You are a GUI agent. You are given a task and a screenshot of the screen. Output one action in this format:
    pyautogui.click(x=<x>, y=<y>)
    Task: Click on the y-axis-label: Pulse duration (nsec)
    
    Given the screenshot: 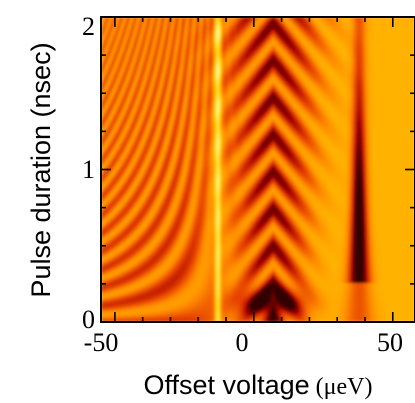 What is the action you would take?
    pyautogui.click(x=41, y=169)
    